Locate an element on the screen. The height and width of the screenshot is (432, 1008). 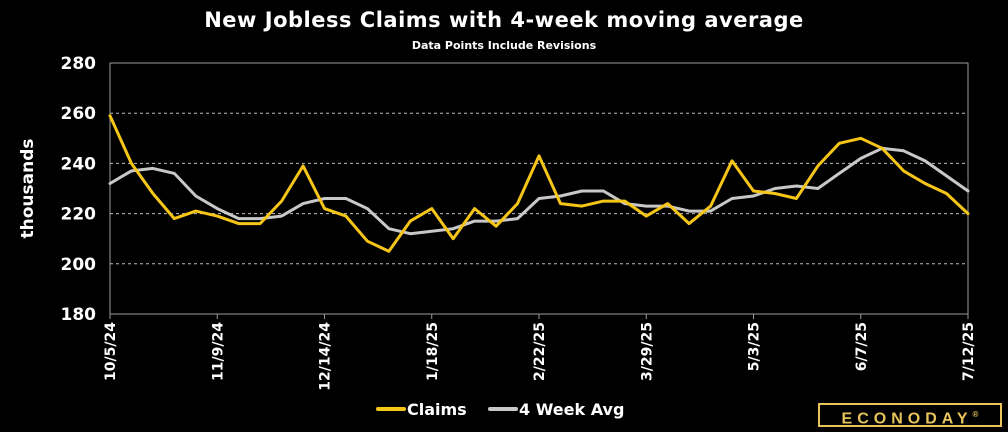
x-tick-label: 10/5/24 is located at coordinates (111, 351).